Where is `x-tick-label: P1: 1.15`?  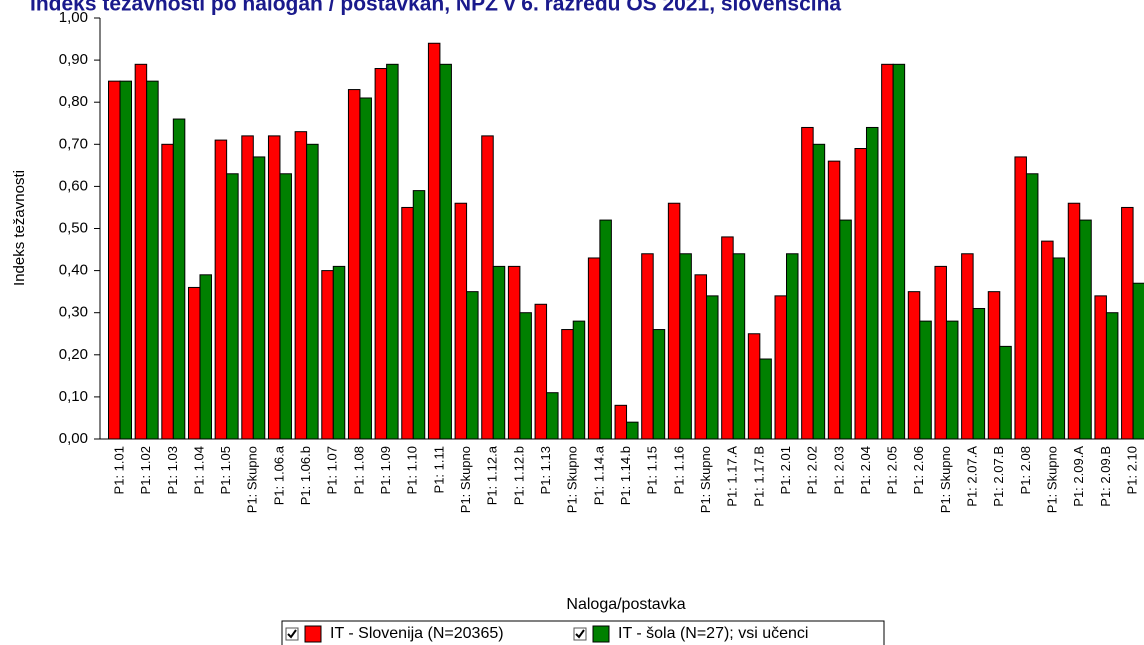
x-tick-label: P1: 1.15 is located at coordinates (652, 470).